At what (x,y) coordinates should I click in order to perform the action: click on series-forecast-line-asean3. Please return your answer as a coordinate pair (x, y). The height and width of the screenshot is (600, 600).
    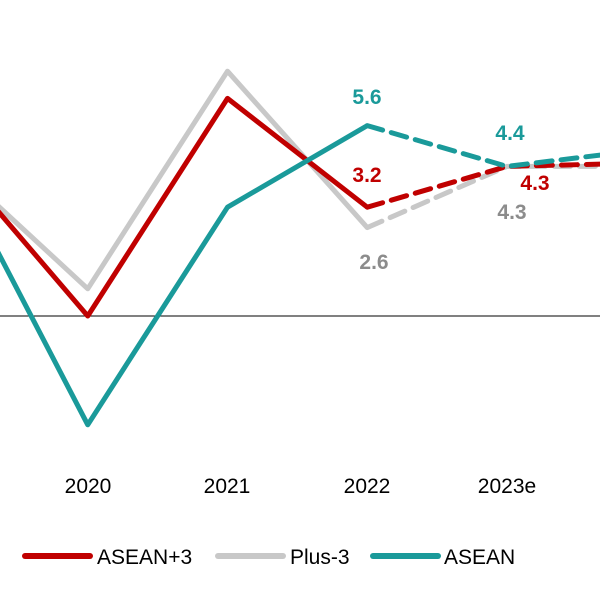
    Looking at the image, I should click on (482, 185).